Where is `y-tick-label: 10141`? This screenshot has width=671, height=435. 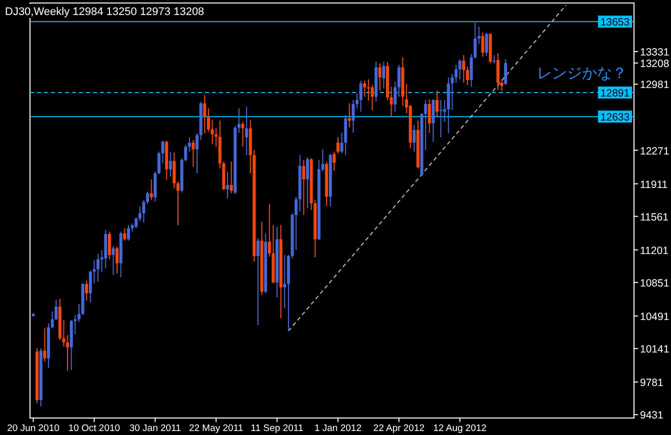 y-tick-label: 10141 is located at coordinates (655, 350).